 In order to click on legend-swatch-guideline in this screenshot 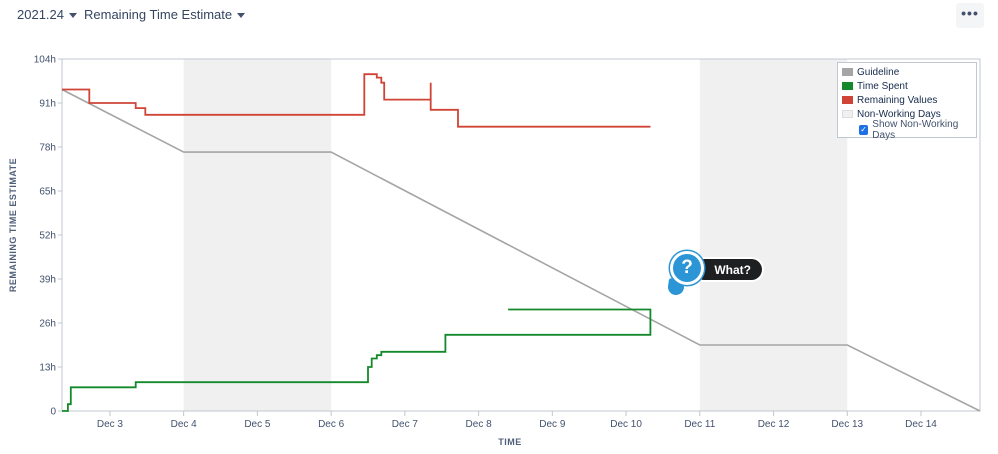, I will do `click(847, 72)`.